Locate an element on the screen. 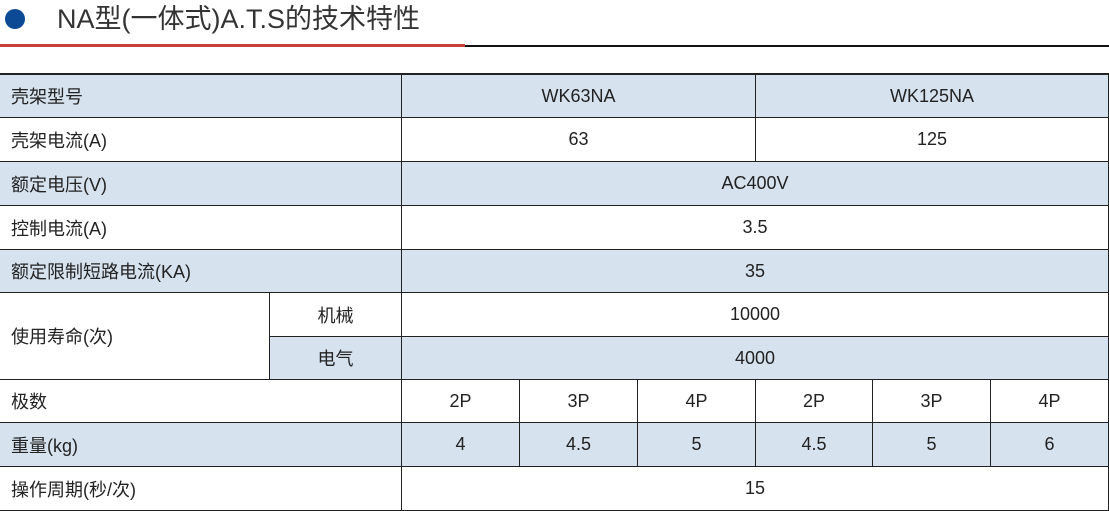 This screenshot has width=1109, height=511. cell-model-wk125: WK125NA is located at coordinates (932, 96).